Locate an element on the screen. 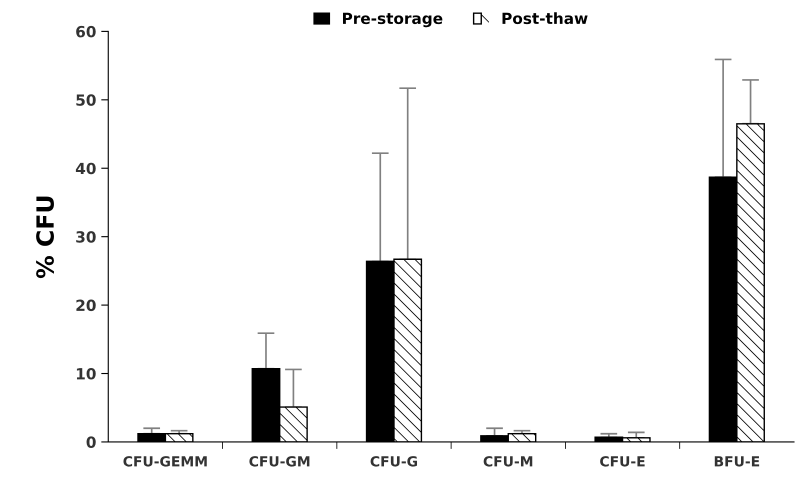 This screenshot has height=483, width=802. x-tick-label: CFU-GEMM is located at coordinates (165, 461).